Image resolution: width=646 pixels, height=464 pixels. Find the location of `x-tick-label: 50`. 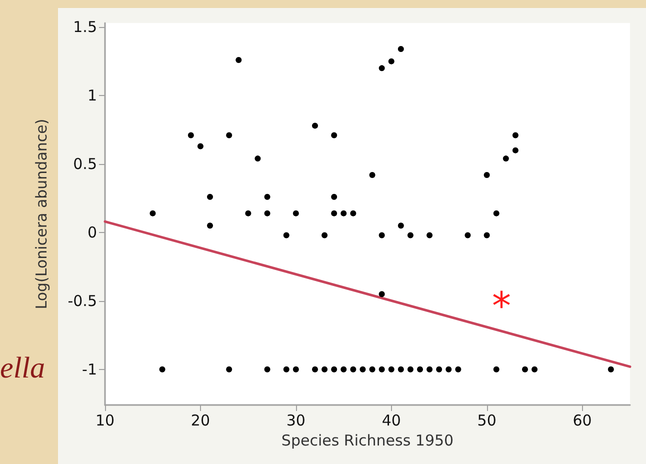

x-tick-label: 50 is located at coordinates (486, 421).